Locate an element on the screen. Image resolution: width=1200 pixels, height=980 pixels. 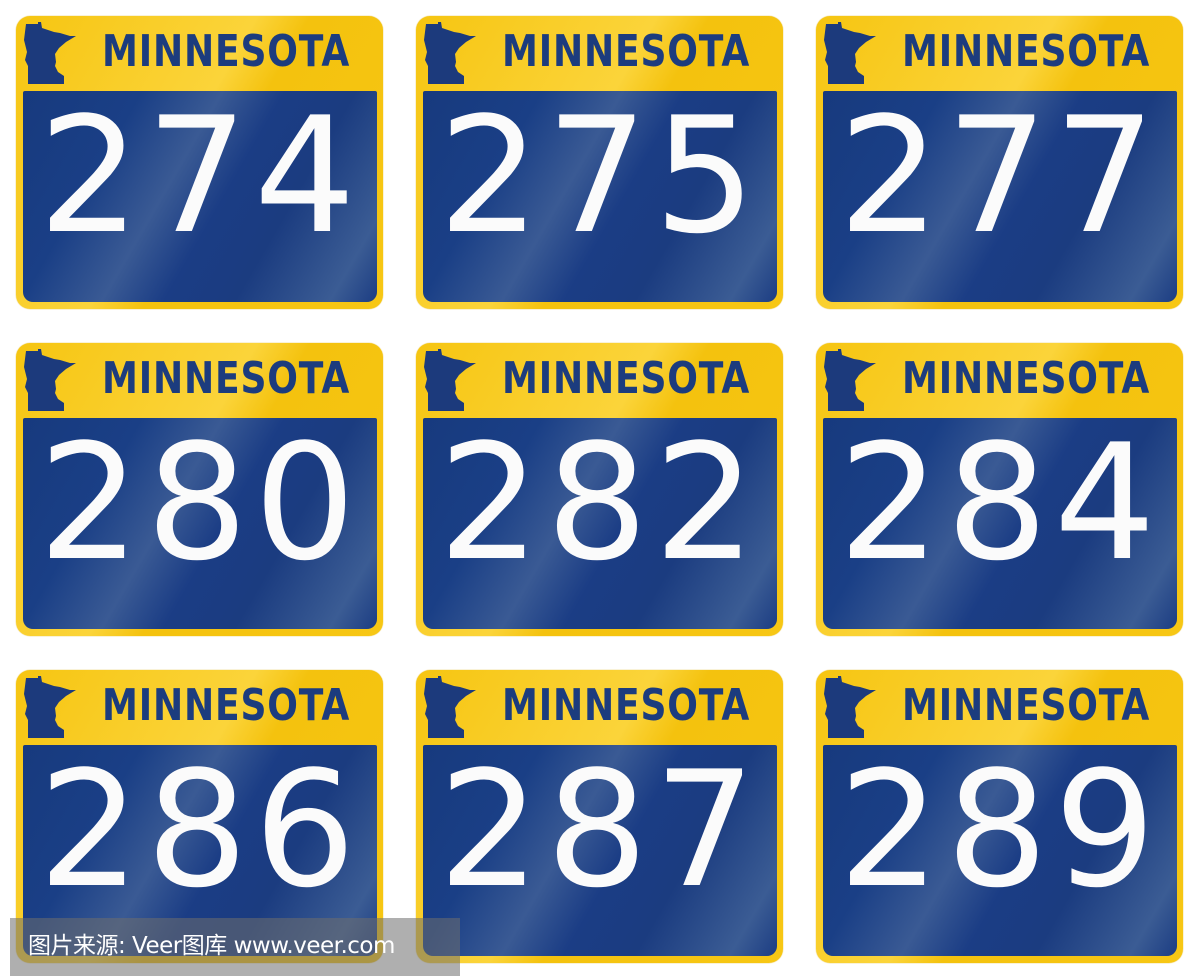
route-shield: MINNESOTA 275 is located at coordinates (599, 162).